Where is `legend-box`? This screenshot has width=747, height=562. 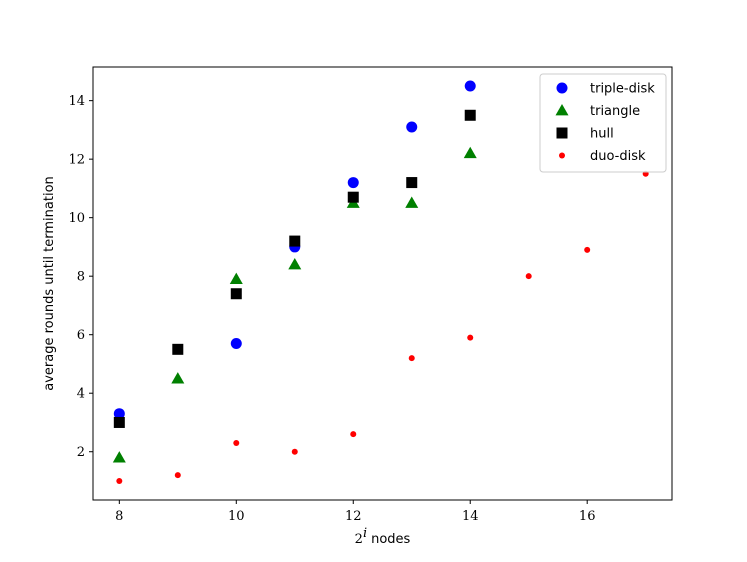 legend-box is located at coordinates (603, 123).